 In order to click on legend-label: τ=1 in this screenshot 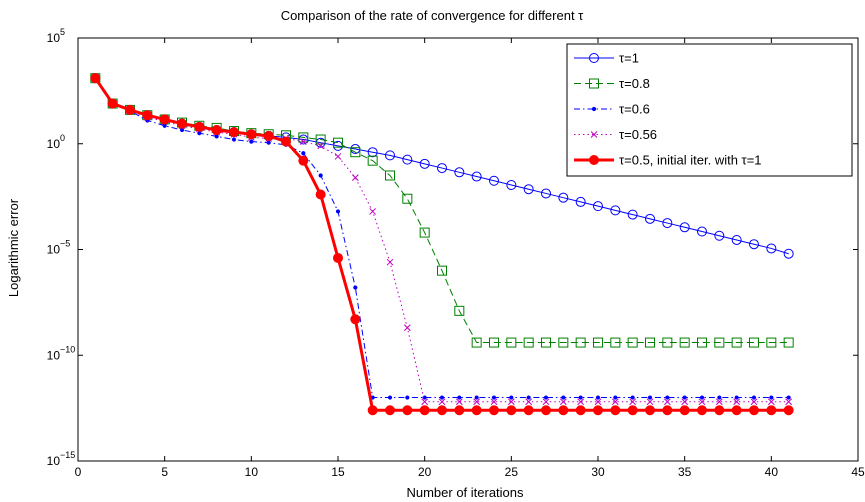, I will do `click(629, 58)`.